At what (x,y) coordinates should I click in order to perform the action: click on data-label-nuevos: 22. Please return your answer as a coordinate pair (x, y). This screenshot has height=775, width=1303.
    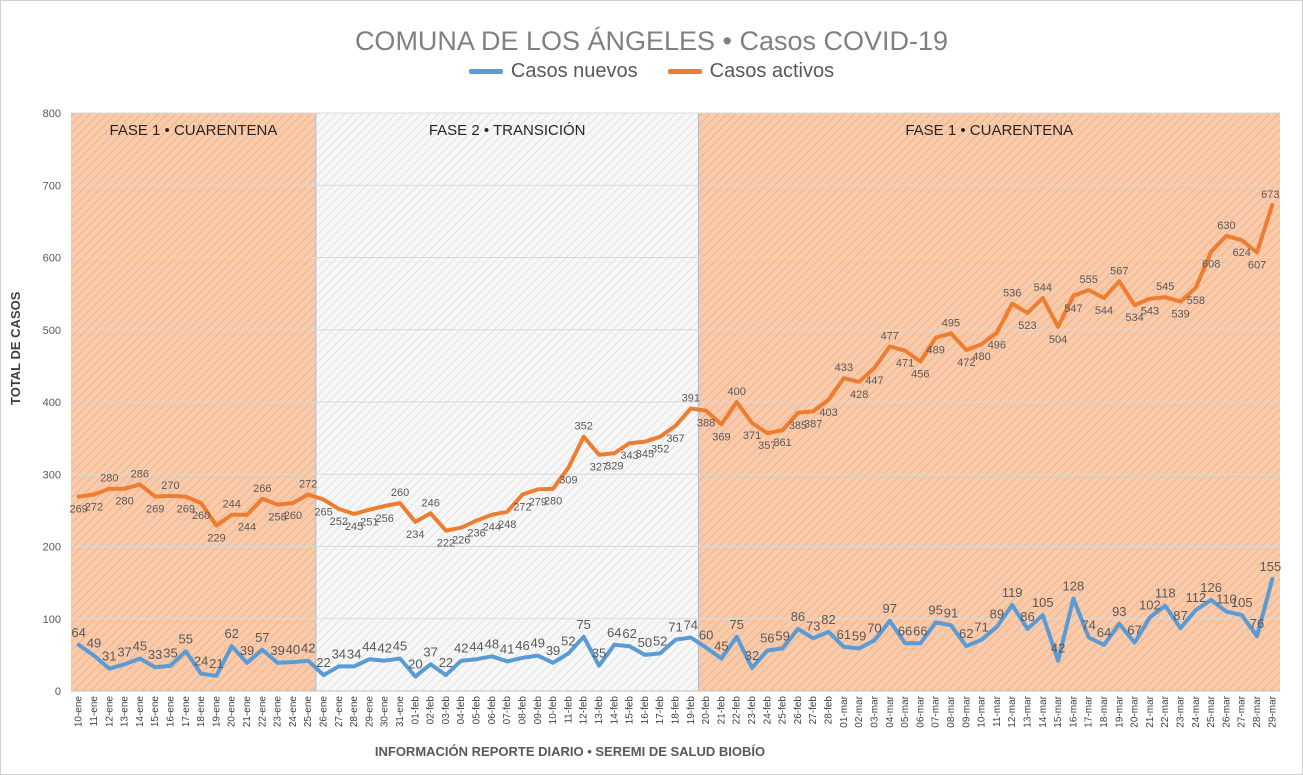
    Looking at the image, I should click on (446, 662).